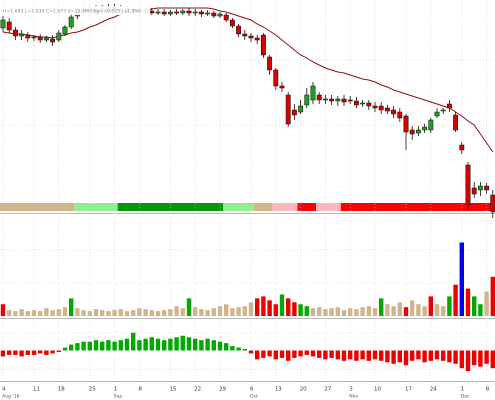 The height and width of the screenshot is (400, 495). What do you see at coordinates (408, 390) in the screenshot?
I see `x-tick-label: 17` at bounding box center [408, 390].